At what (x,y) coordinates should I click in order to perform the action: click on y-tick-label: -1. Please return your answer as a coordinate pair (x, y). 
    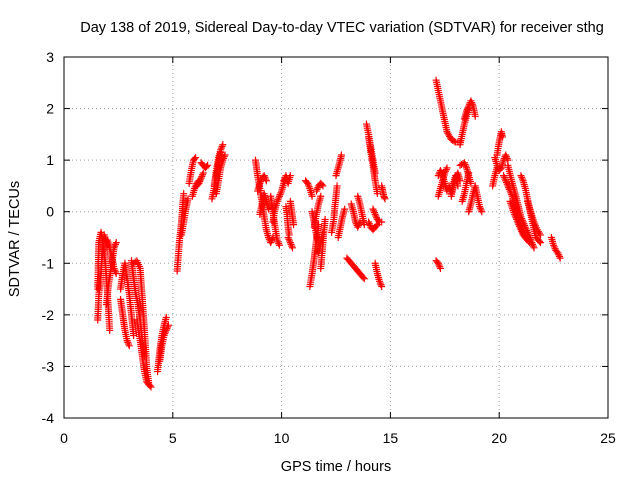
    Looking at the image, I should click on (48, 263).